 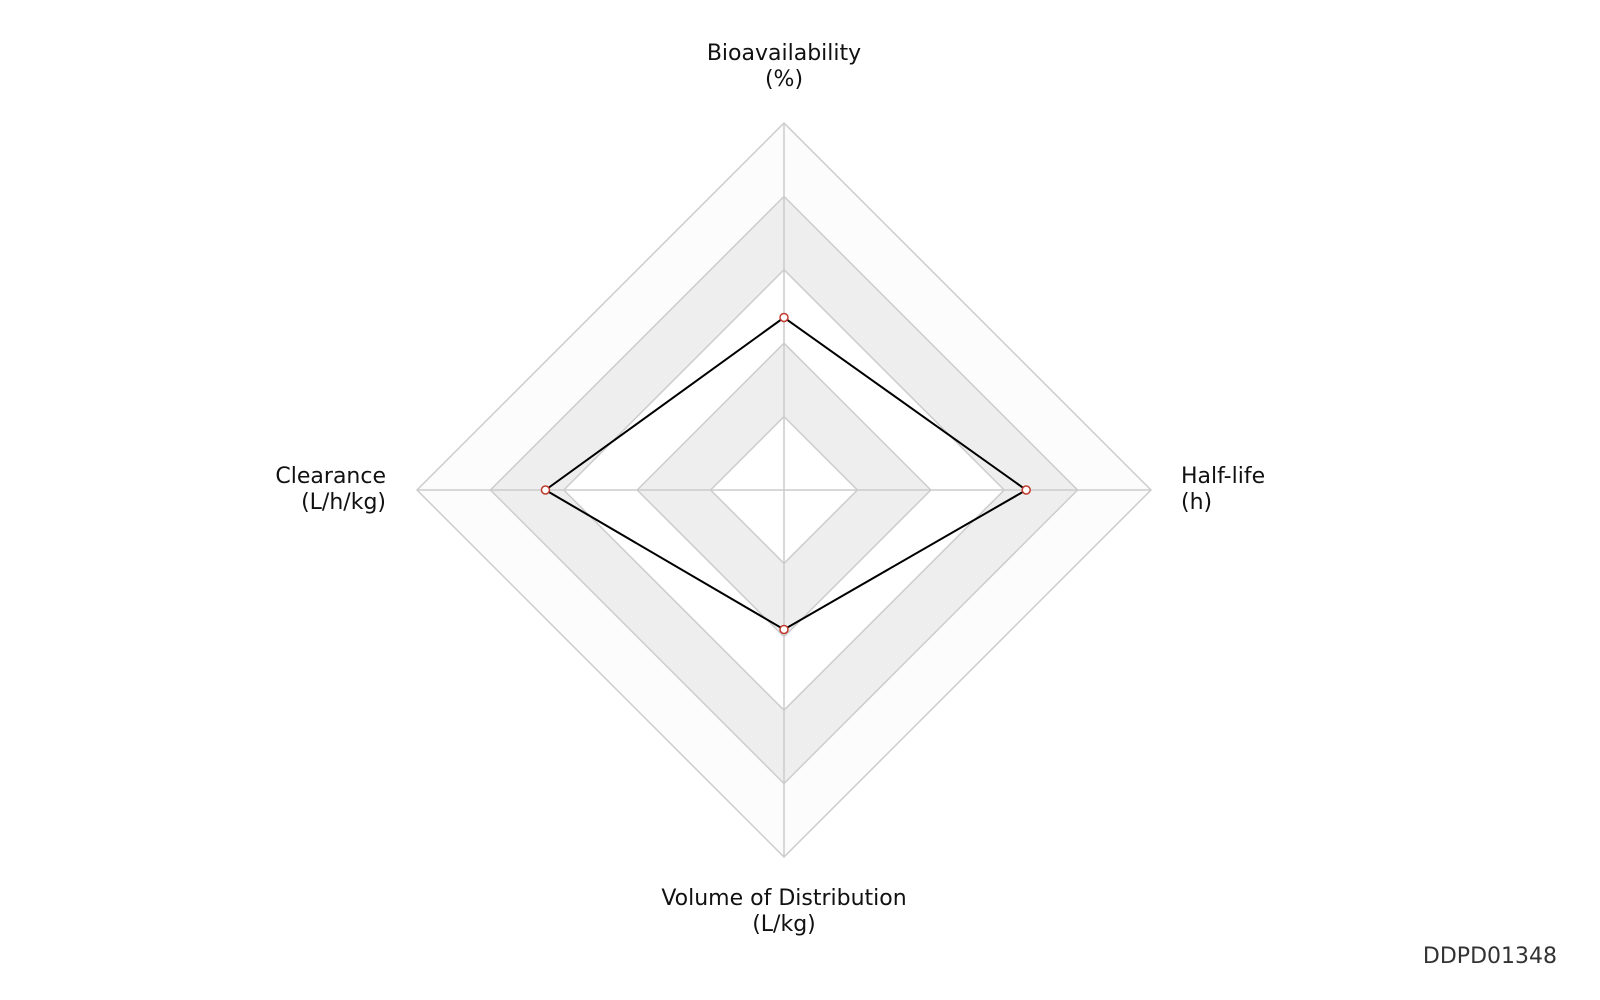 What do you see at coordinates (783, 898) in the screenshot?
I see `axis-label: Volume of Distribution` at bounding box center [783, 898].